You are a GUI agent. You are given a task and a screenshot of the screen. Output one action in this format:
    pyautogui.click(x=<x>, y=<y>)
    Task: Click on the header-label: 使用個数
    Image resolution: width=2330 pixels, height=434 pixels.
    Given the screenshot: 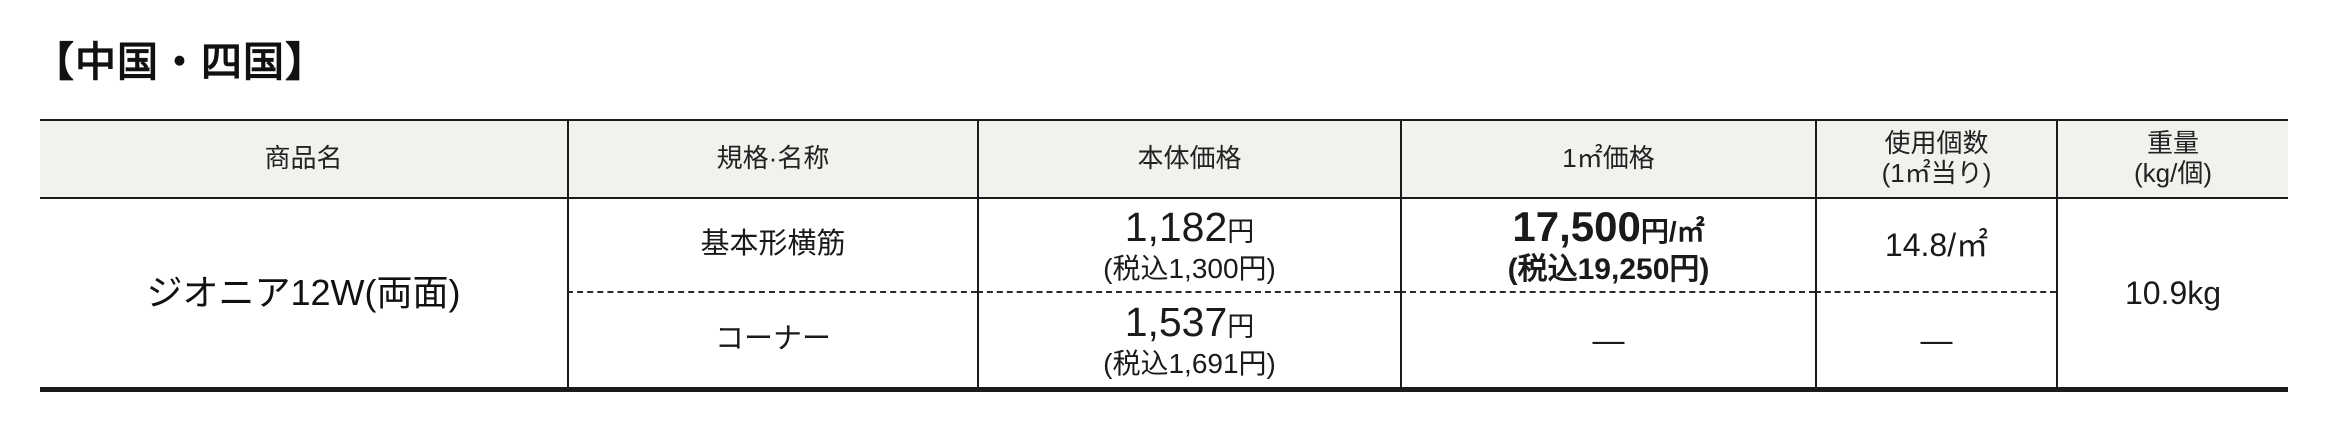 What is the action you would take?
    pyautogui.click(x=1936, y=143)
    